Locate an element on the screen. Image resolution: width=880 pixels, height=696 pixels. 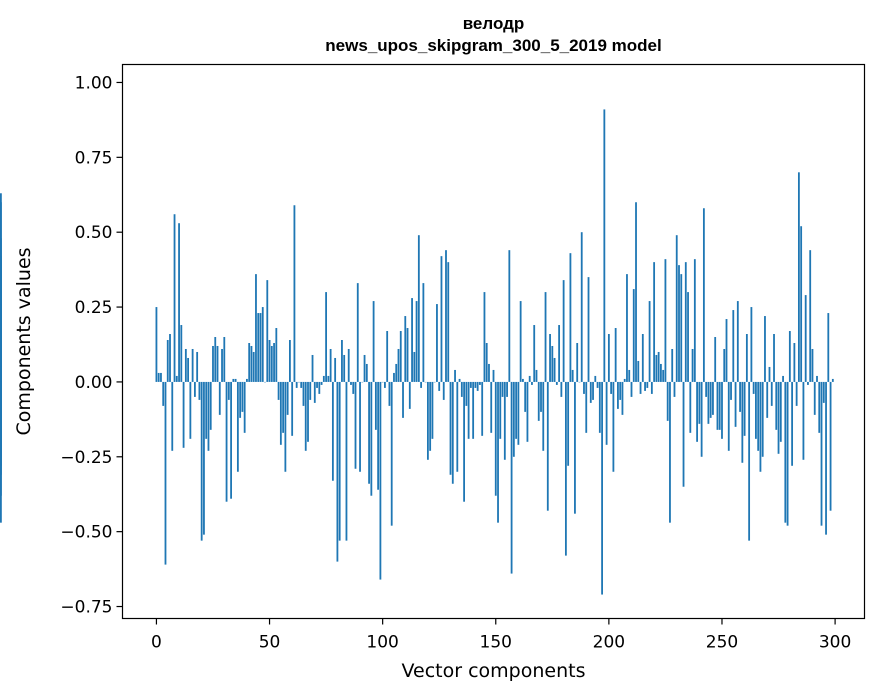
y-tick-label: −0.50 is located at coordinates (86, 533).